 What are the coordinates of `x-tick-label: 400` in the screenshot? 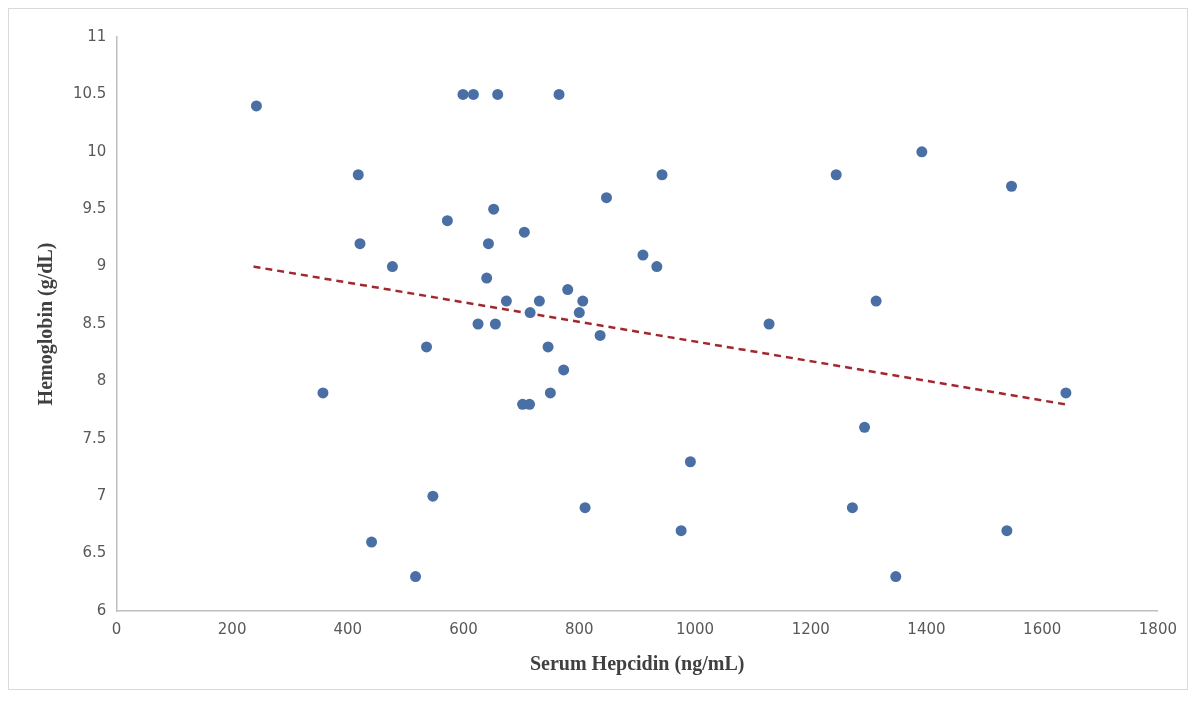 It's located at (348, 628).